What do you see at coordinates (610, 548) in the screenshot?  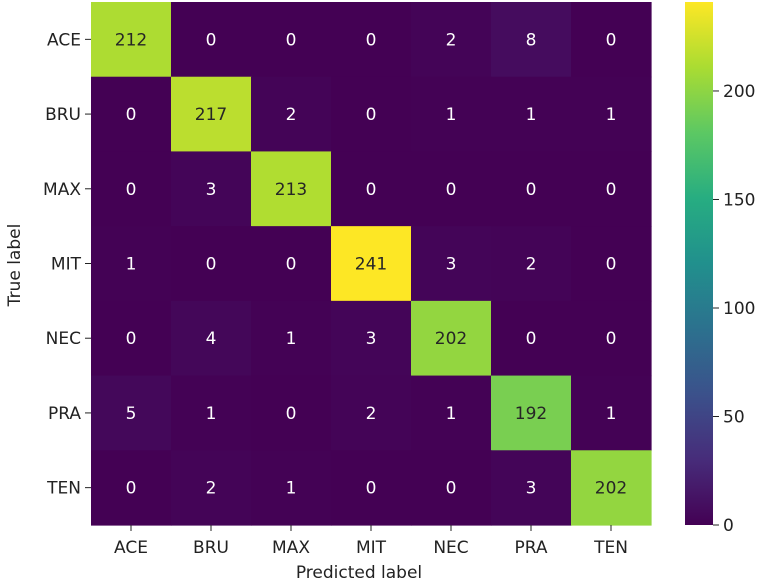 I see `x-tick-label: TEN` at bounding box center [610, 548].